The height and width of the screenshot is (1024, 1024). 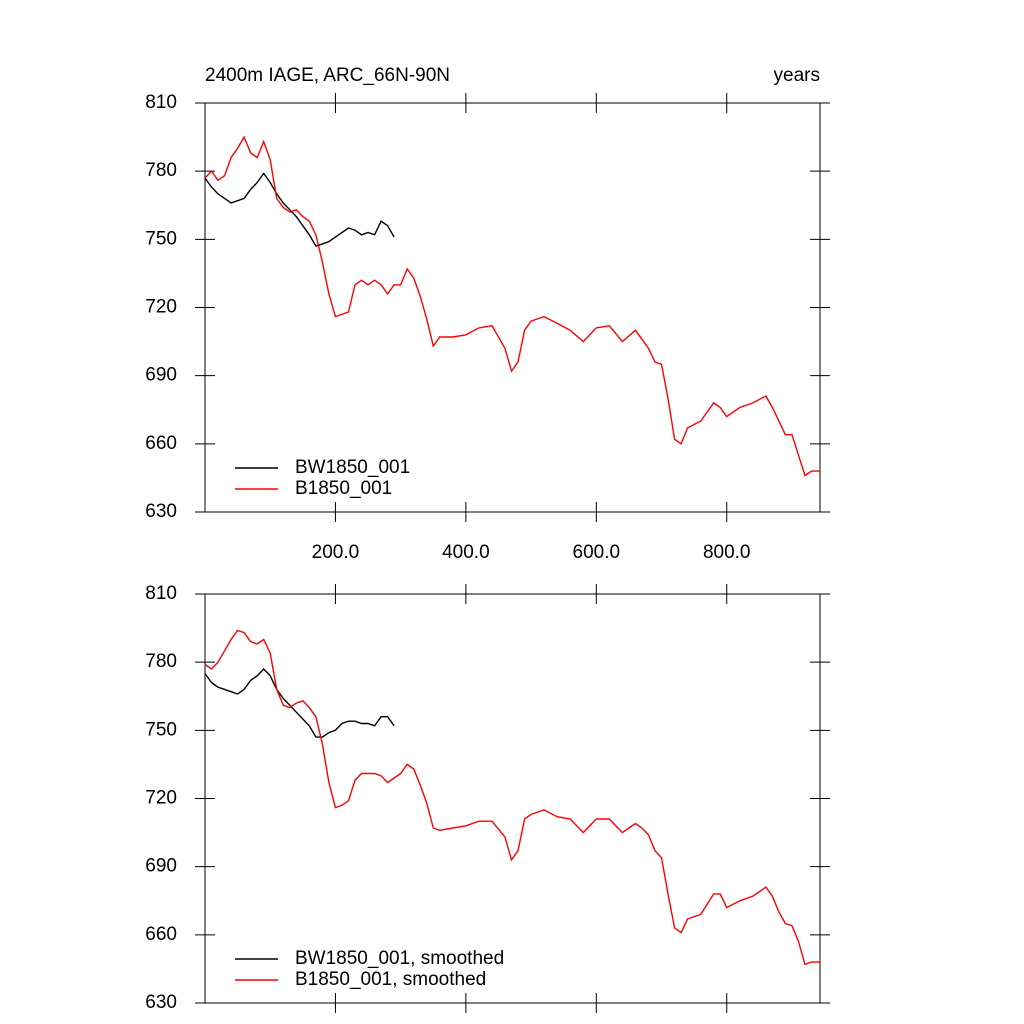 I want to click on x-tick-label: 200.0, so click(x=336, y=552).